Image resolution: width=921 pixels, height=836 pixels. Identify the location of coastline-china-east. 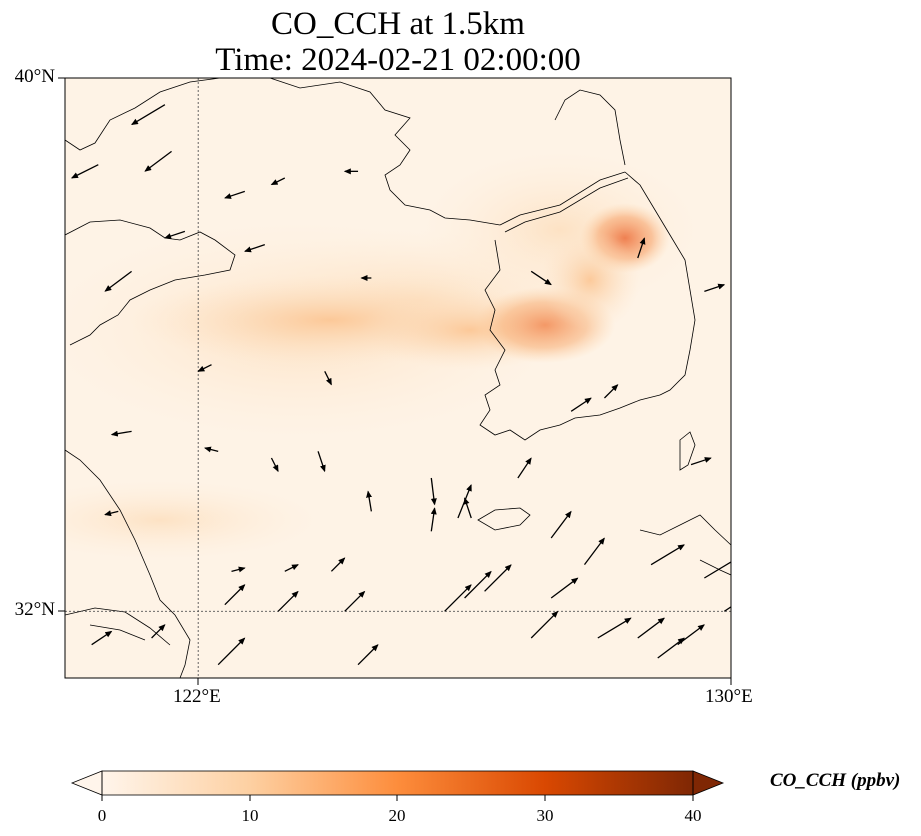
(128, 563).